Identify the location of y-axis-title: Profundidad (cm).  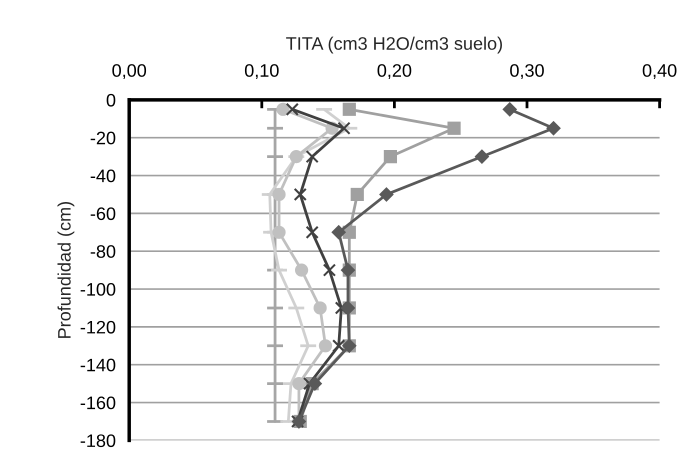
(65, 270).